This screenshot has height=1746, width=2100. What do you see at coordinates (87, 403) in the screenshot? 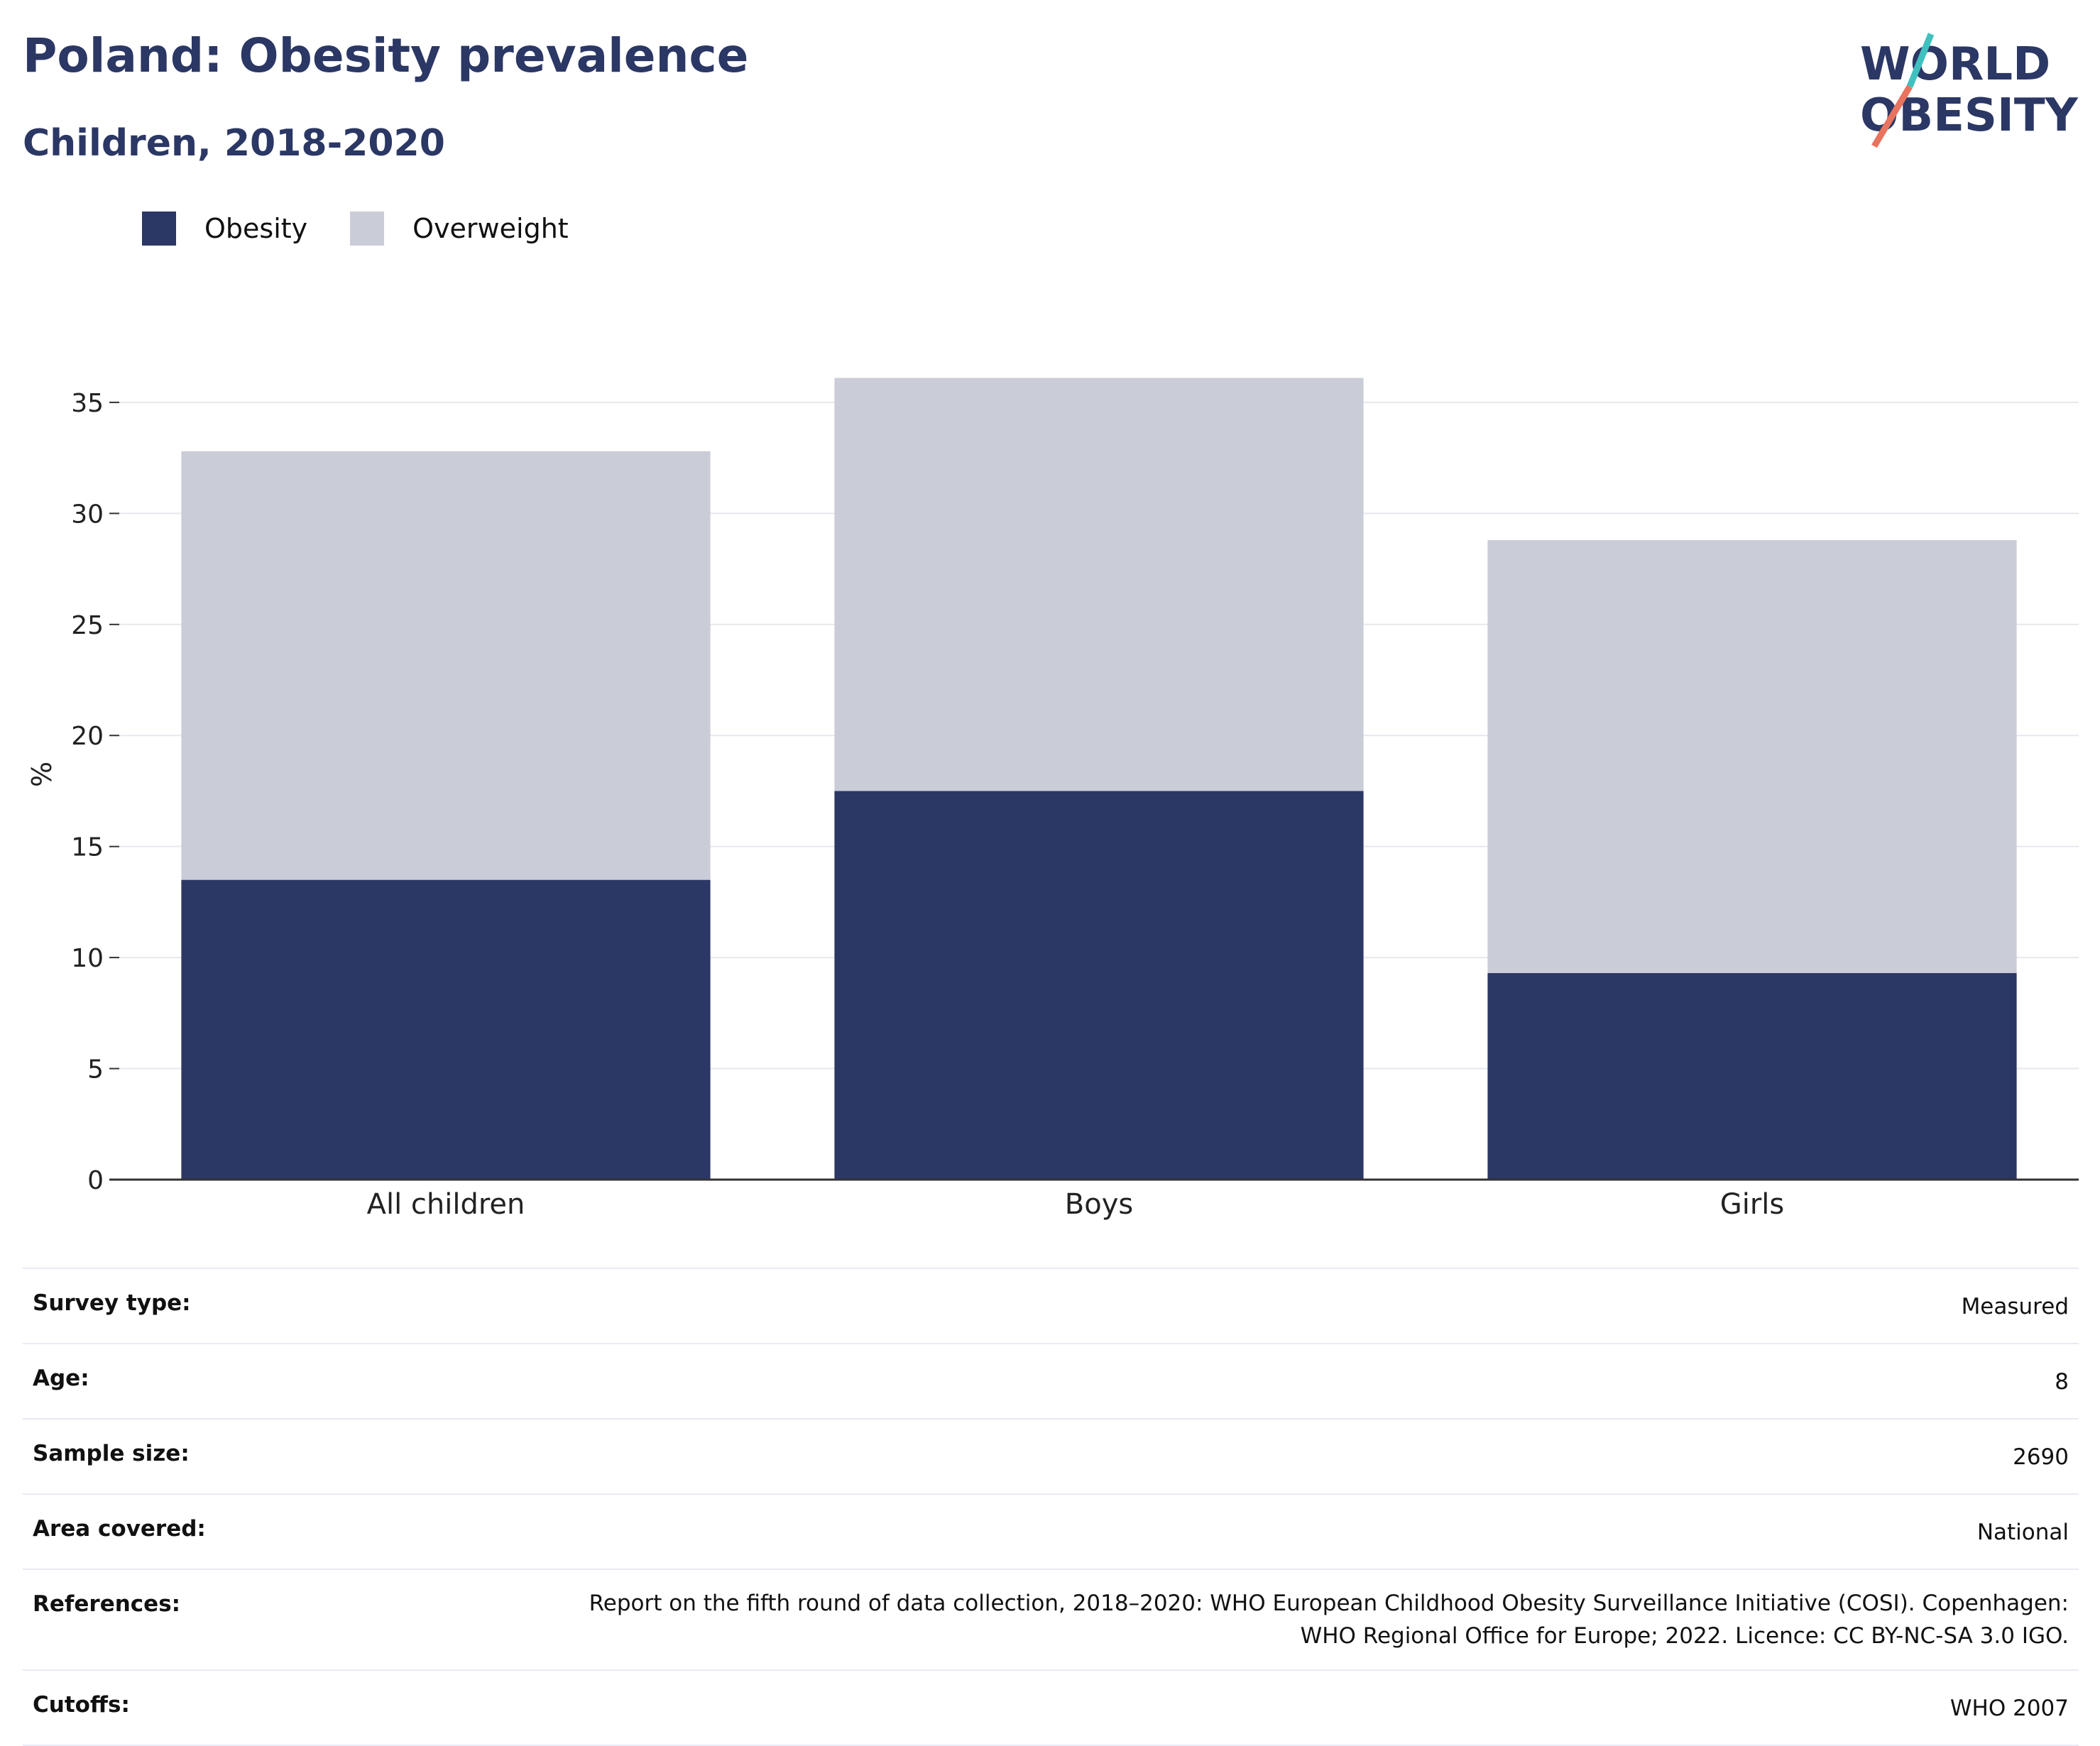
I see `y-tick-label: 35` at bounding box center [87, 403].